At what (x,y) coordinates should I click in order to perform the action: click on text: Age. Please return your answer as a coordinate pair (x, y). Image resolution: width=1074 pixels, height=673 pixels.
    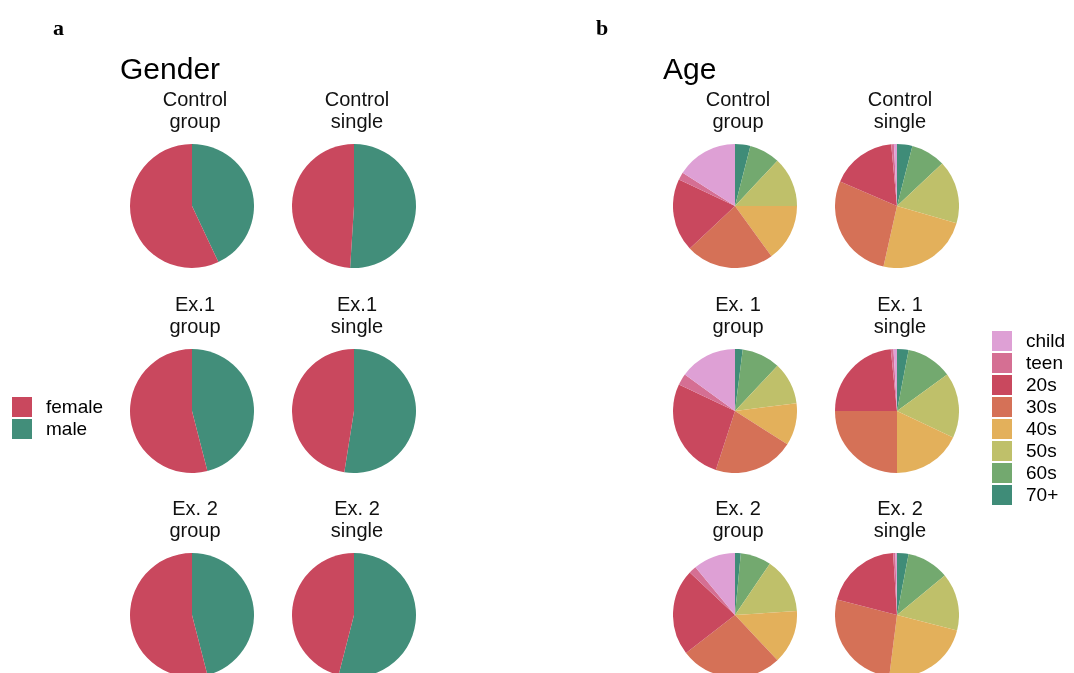
    Looking at the image, I should click on (690, 69).